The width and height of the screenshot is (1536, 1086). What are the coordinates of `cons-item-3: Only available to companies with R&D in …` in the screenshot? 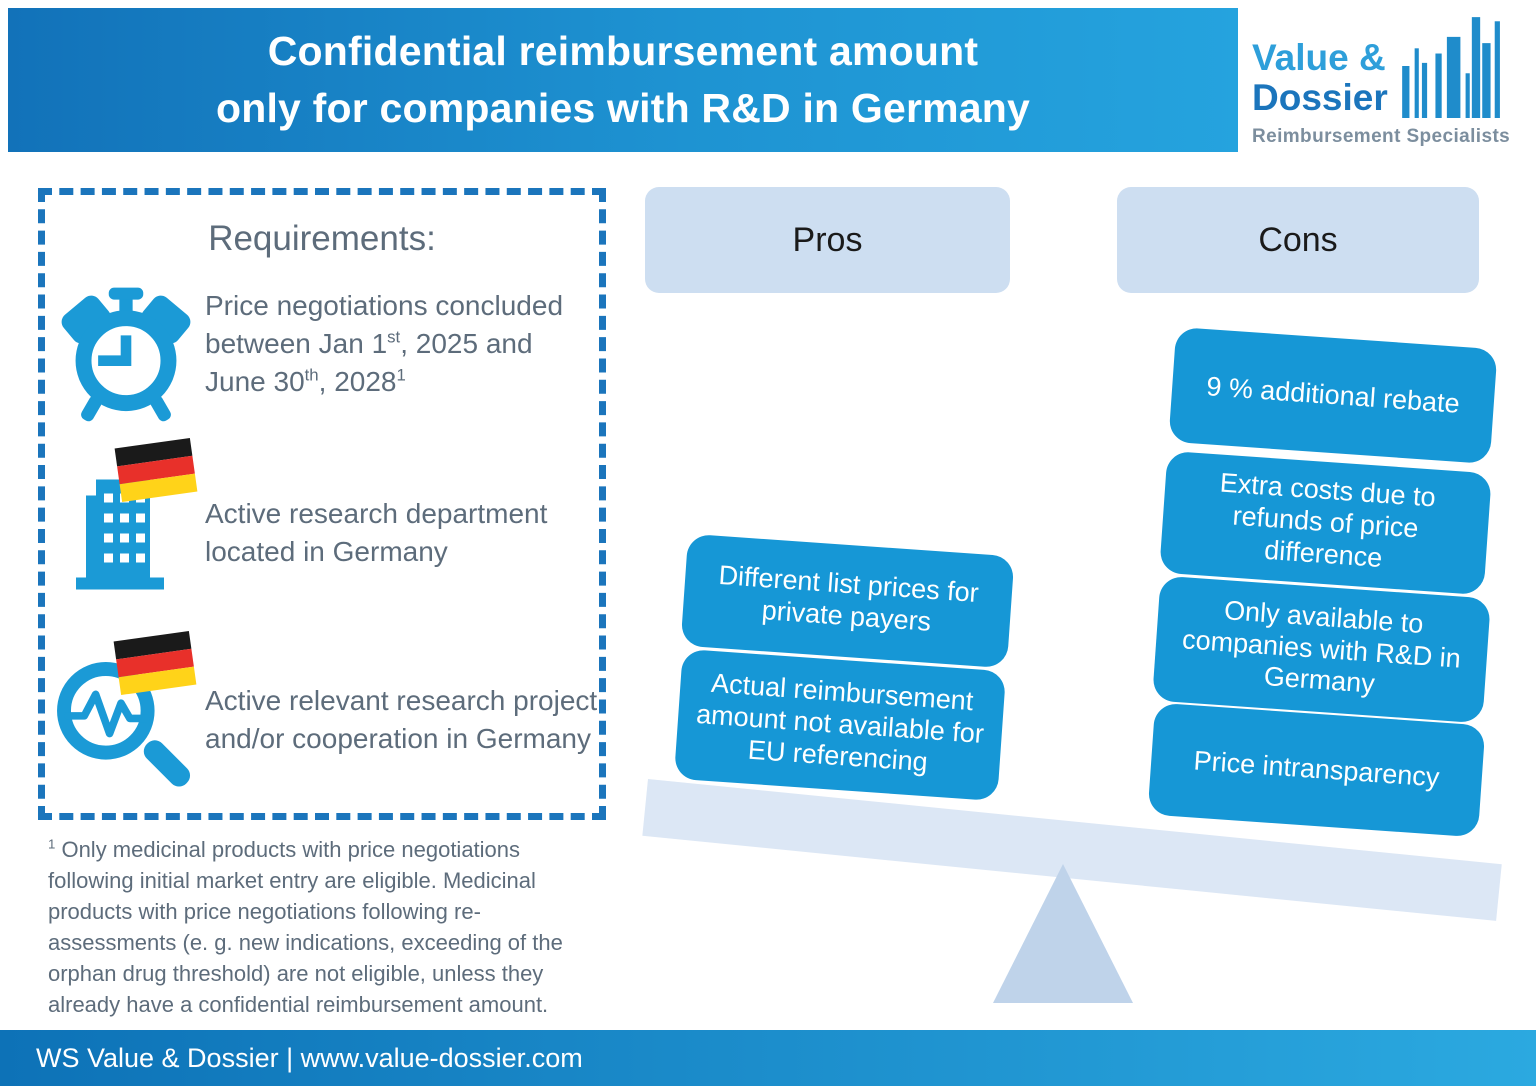 It's located at (1321, 649).